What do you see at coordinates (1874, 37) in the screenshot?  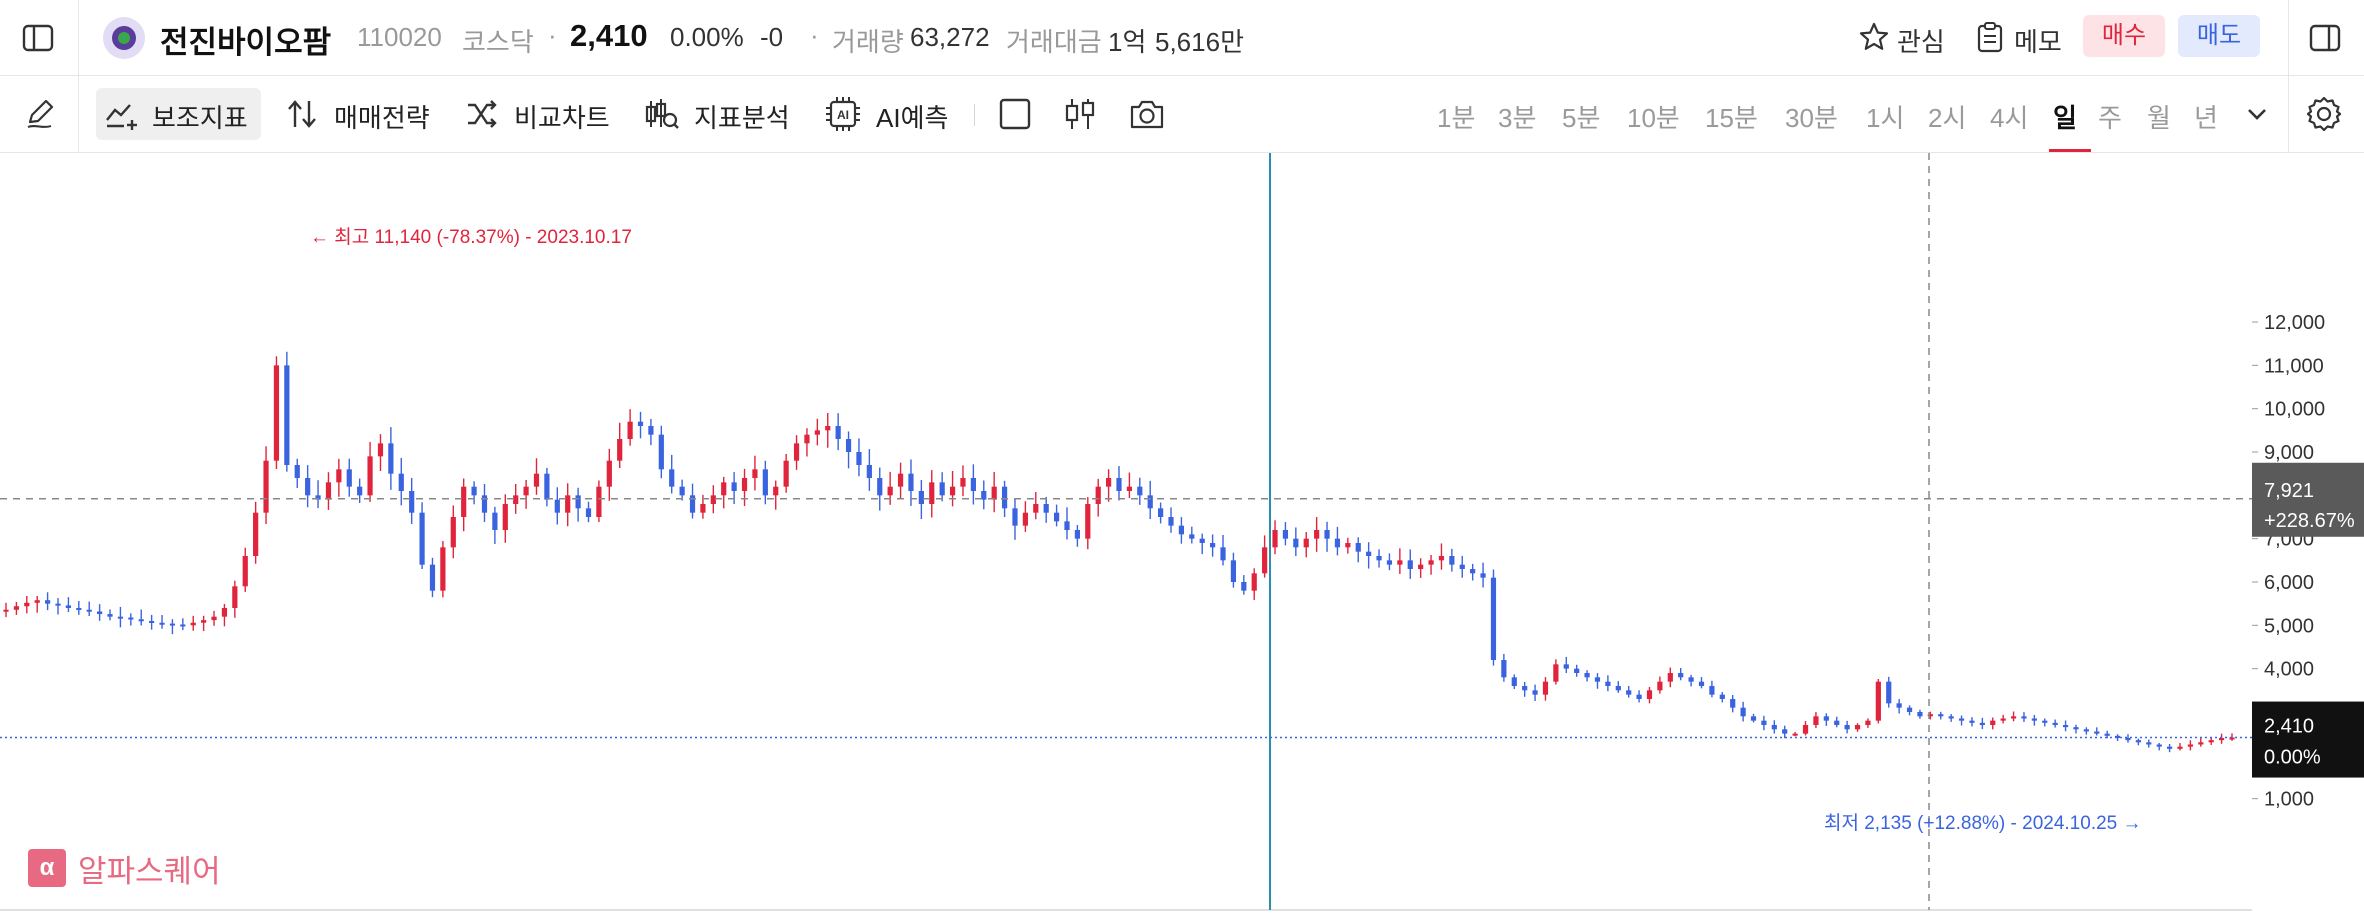 I see `star-icon` at bounding box center [1874, 37].